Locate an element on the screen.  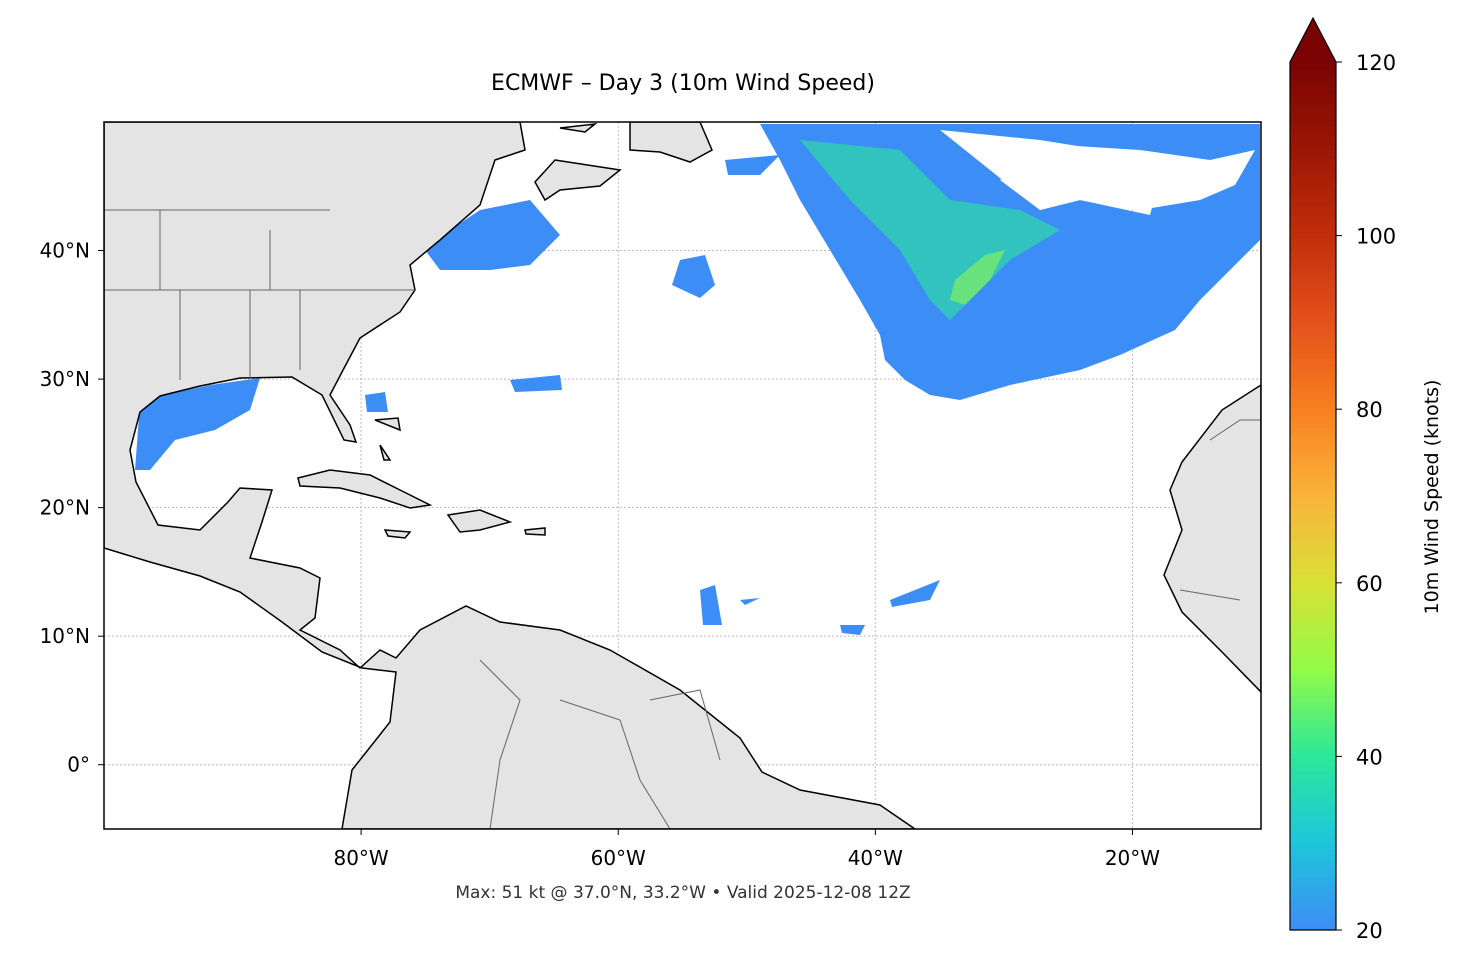
map-title: ECMWF – Day 3 (10m Wind Speed) is located at coordinates (683, 83).